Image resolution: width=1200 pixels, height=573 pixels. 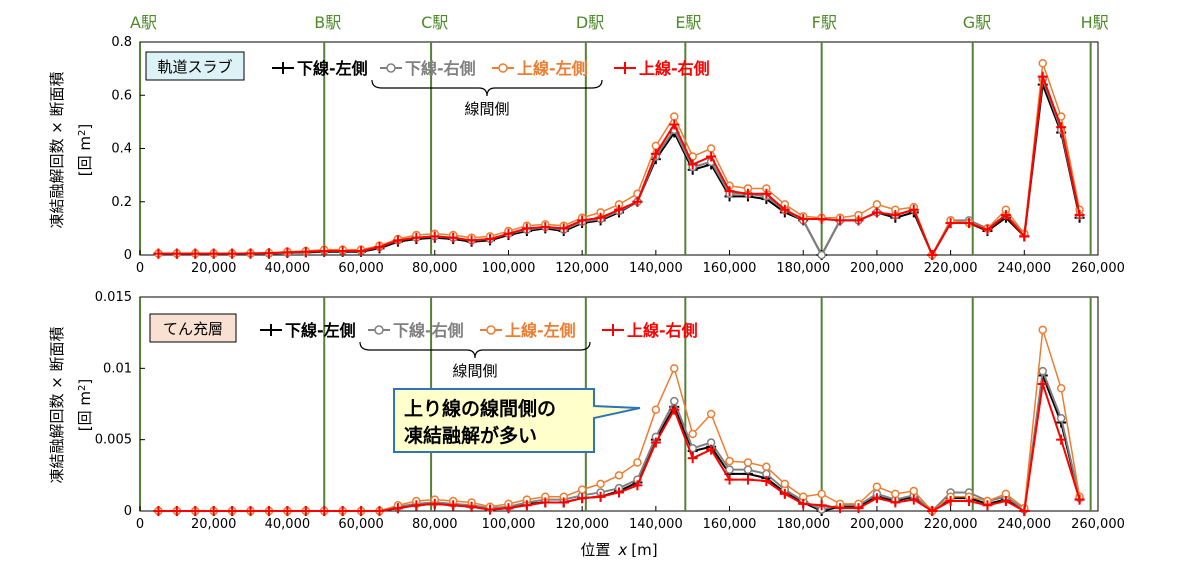 What do you see at coordinates (214, 524) in the screenshot?
I see `x-tick-label: 20,000` at bounding box center [214, 524].